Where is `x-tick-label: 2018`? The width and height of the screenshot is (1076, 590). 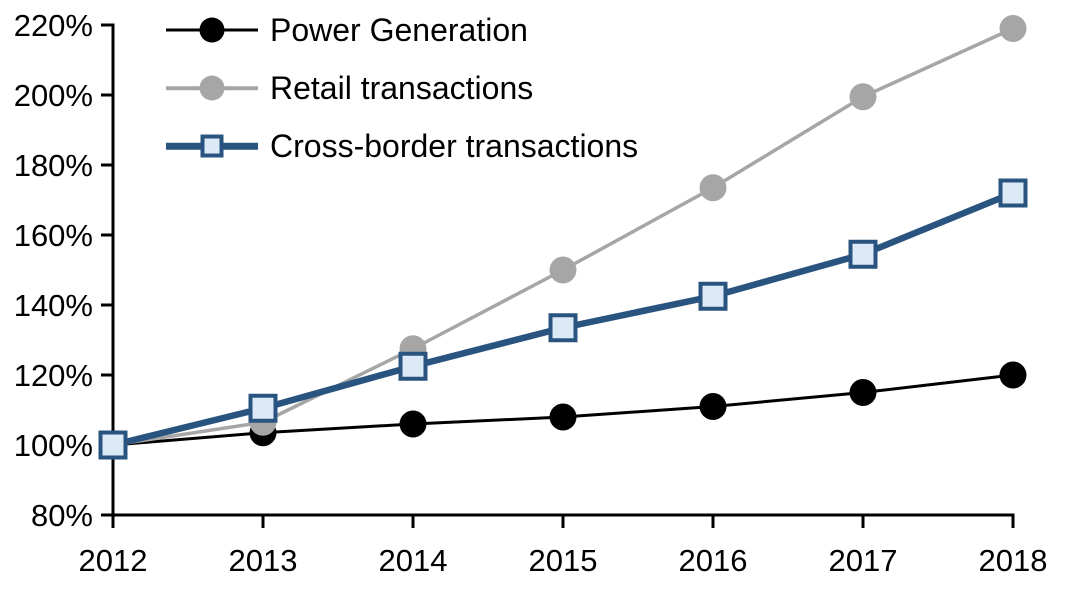
x-tick-label: 2018 is located at coordinates (1013, 560).